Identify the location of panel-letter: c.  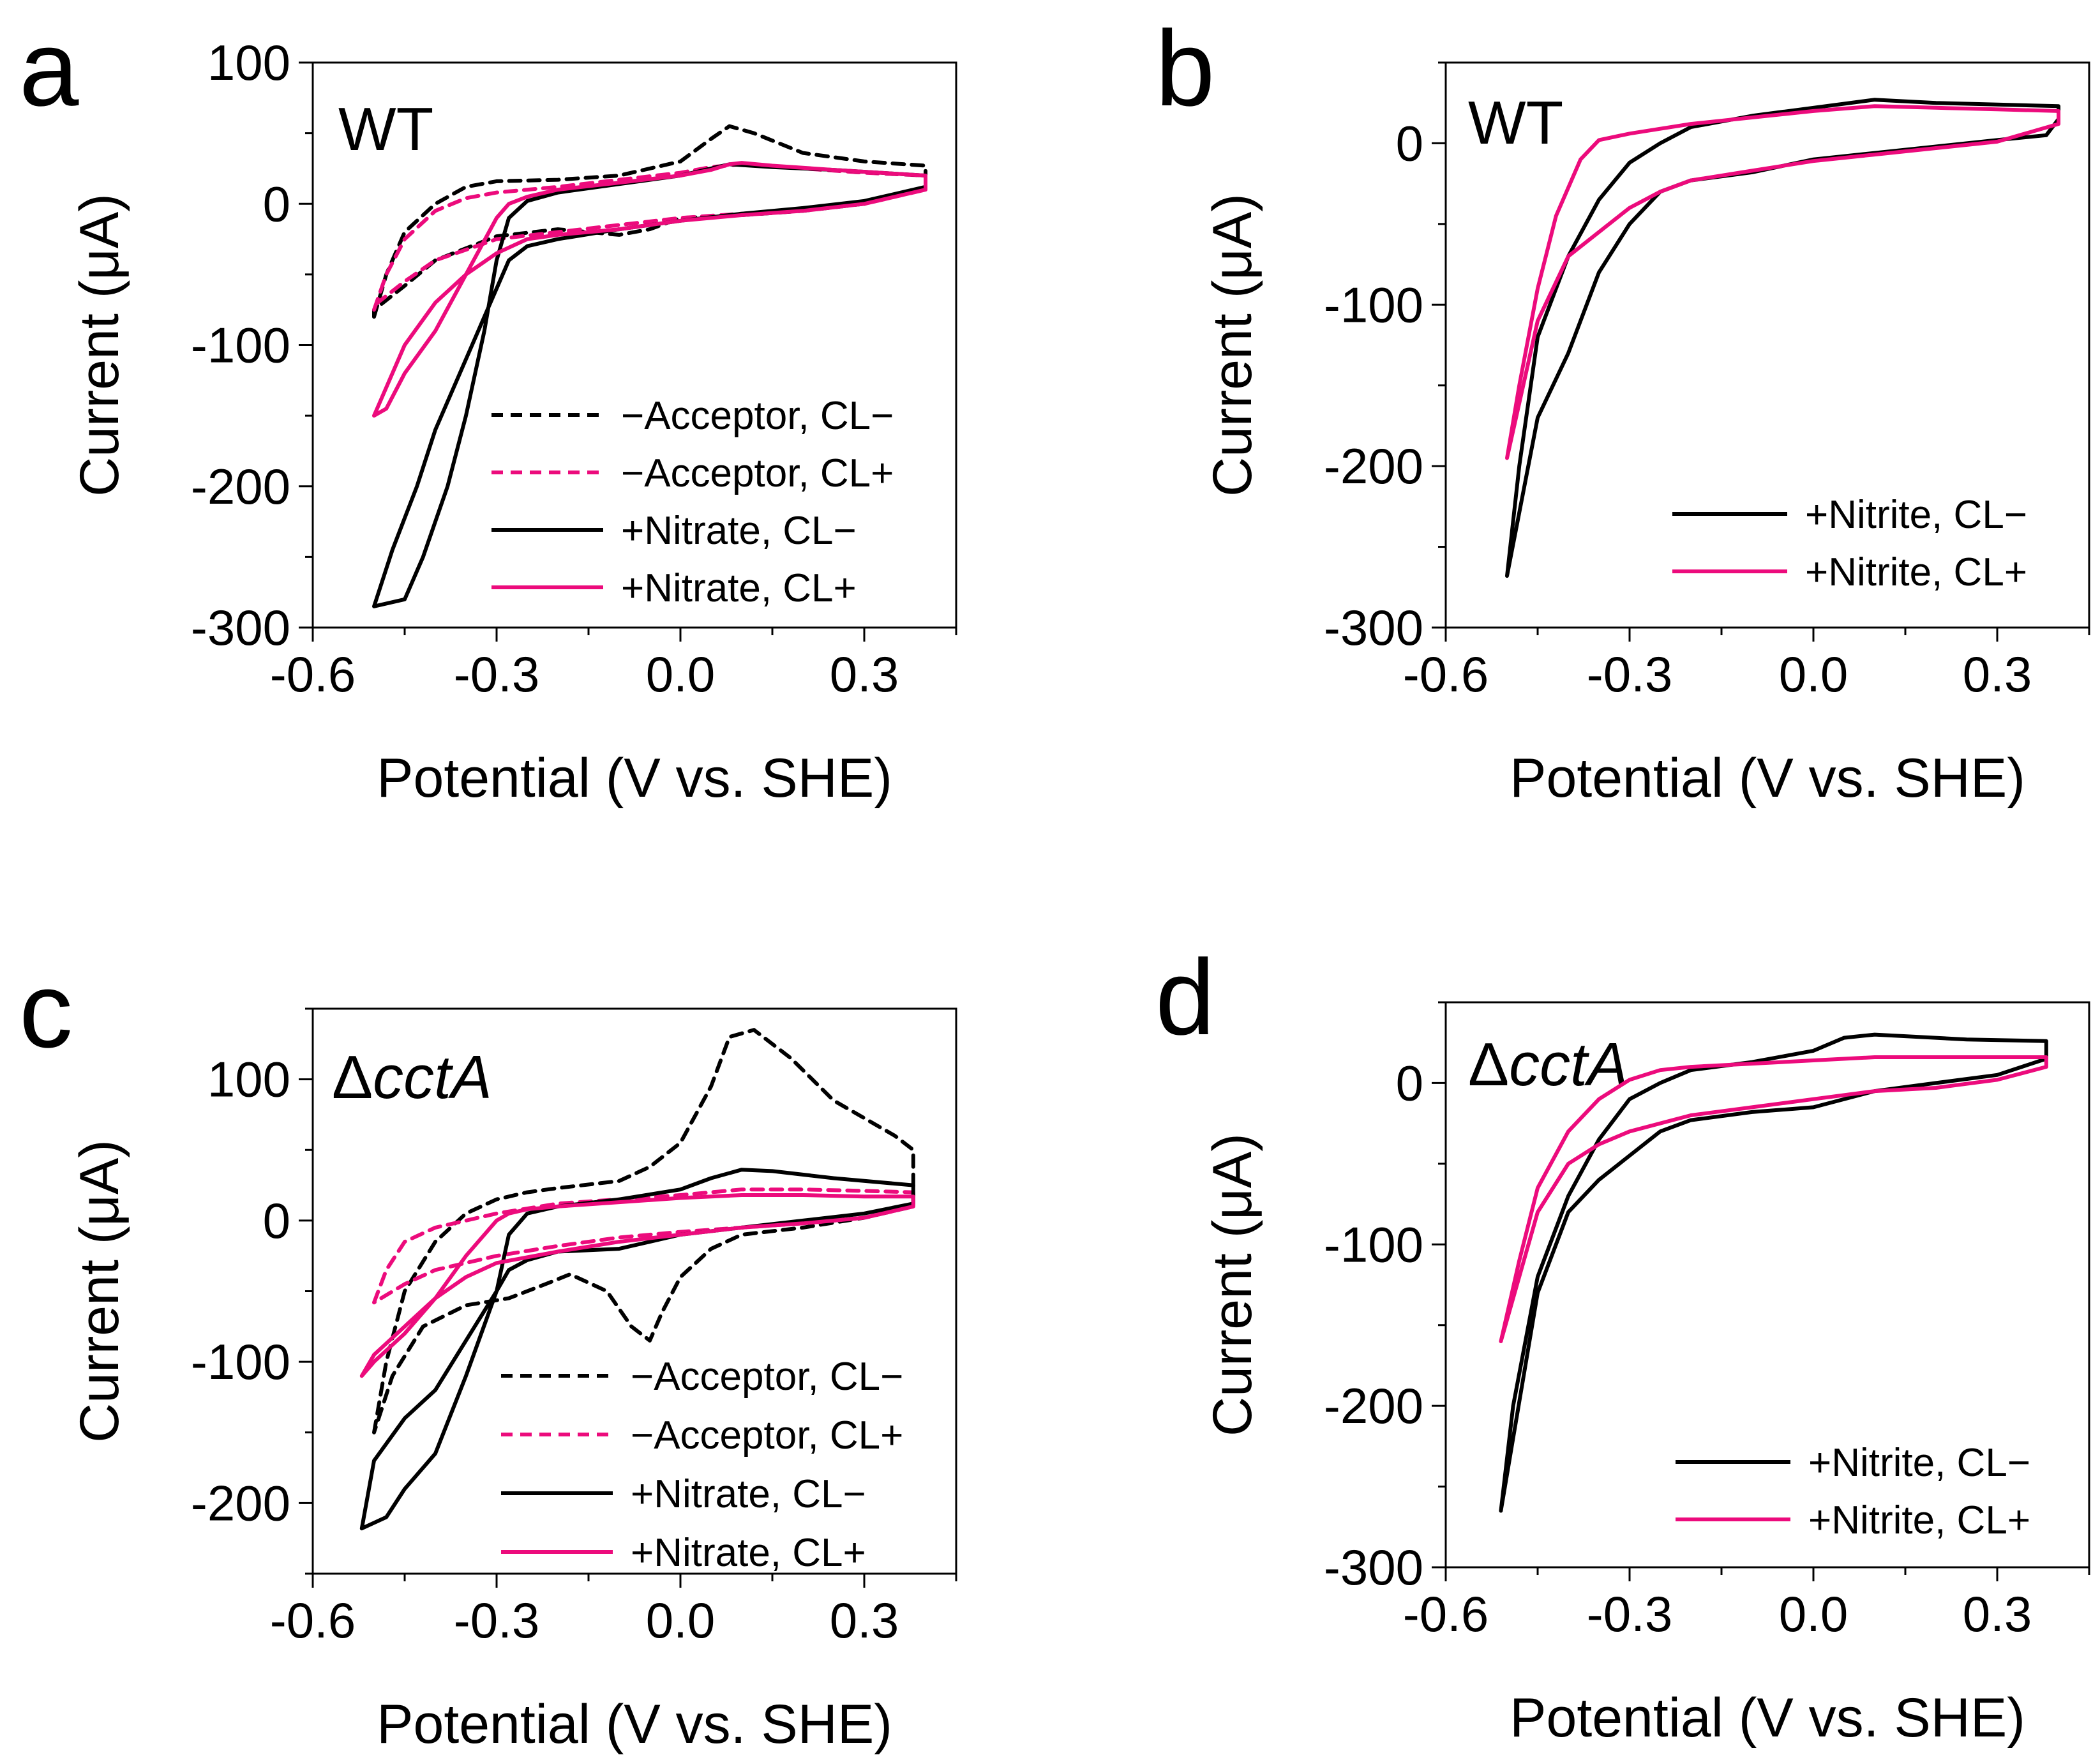
(46, 1010).